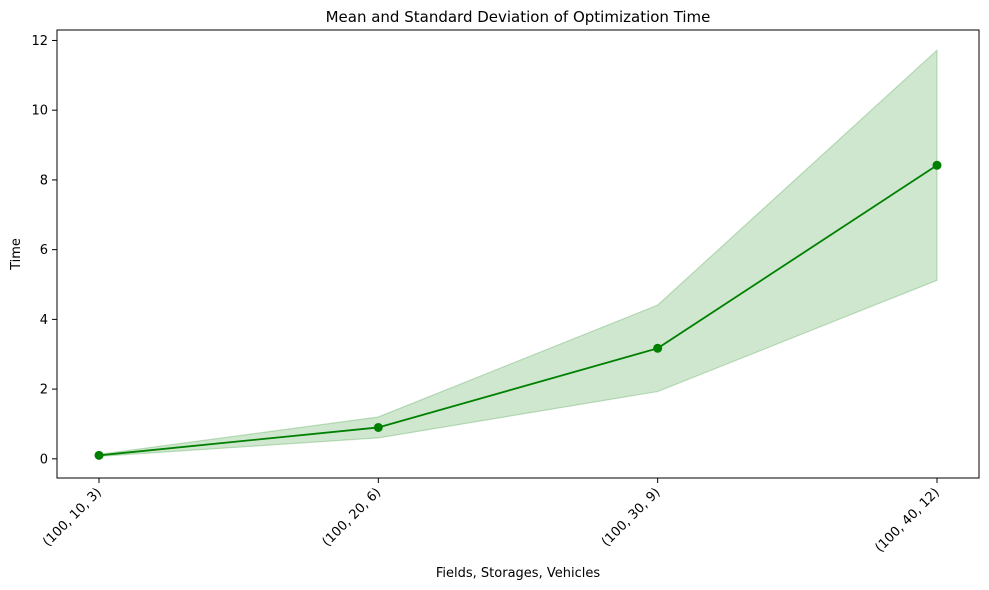 The width and height of the screenshot is (989, 590). I want to click on x-tick-label: (100, 30, 9), so click(631, 517).